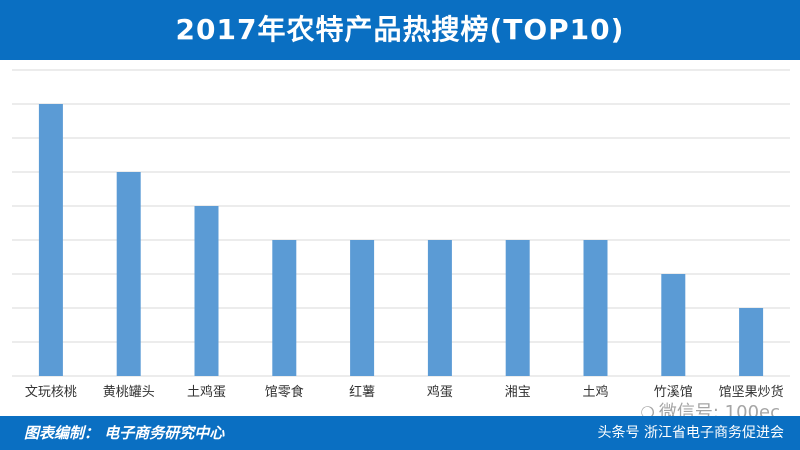  What do you see at coordinates (751, 342) in the screenshot?
I see `bar-馆坚果炒货` at bounding box center [751, 342].